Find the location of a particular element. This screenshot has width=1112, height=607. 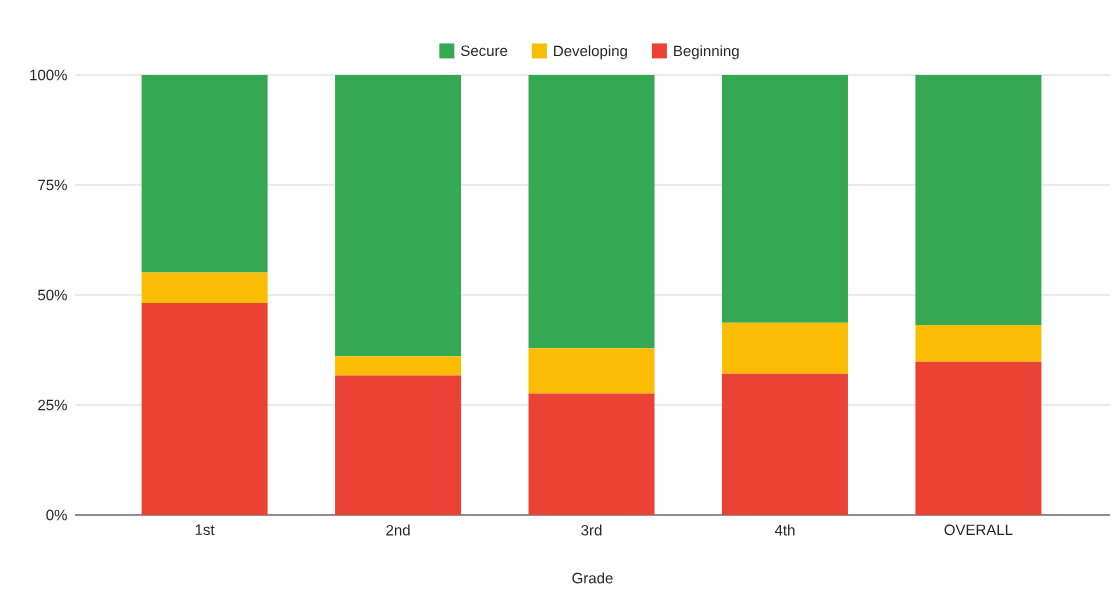

x-tick-label: 4th is located at coordinates (784, 530).